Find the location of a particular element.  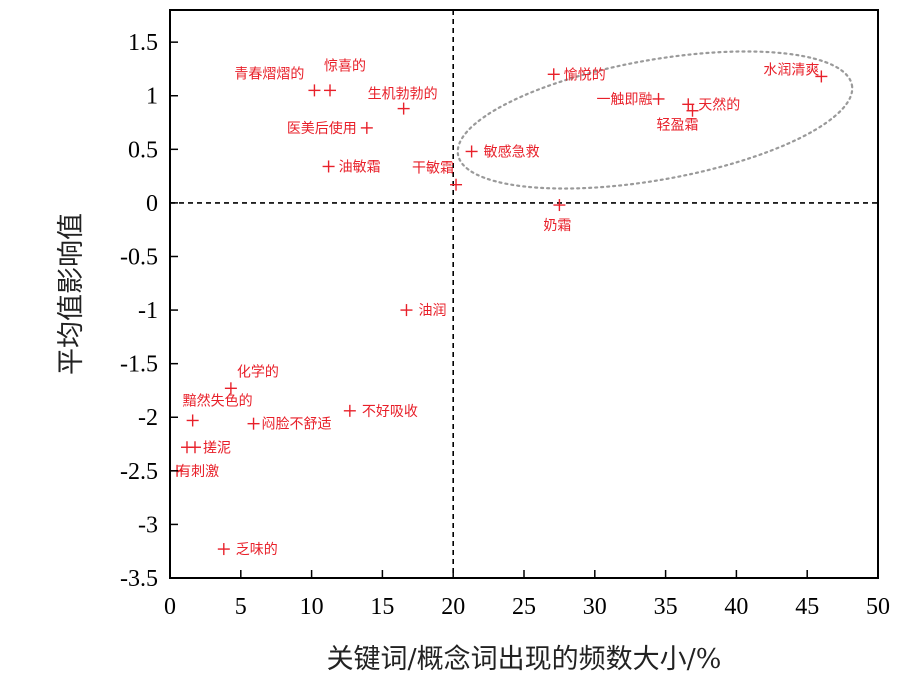

x-tick-label: 30 is located at coordinates (595, 607).